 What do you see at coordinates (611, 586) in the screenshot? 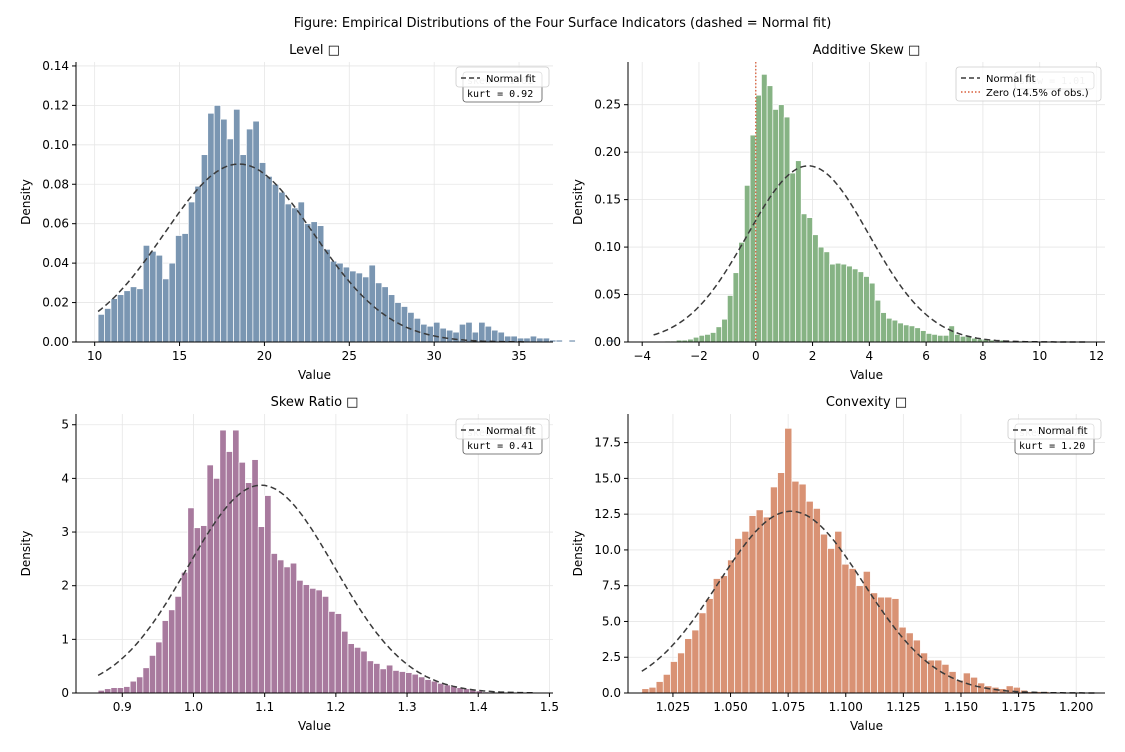
I see `y-tick-label: 7.5` at bounding box center [611, 586].